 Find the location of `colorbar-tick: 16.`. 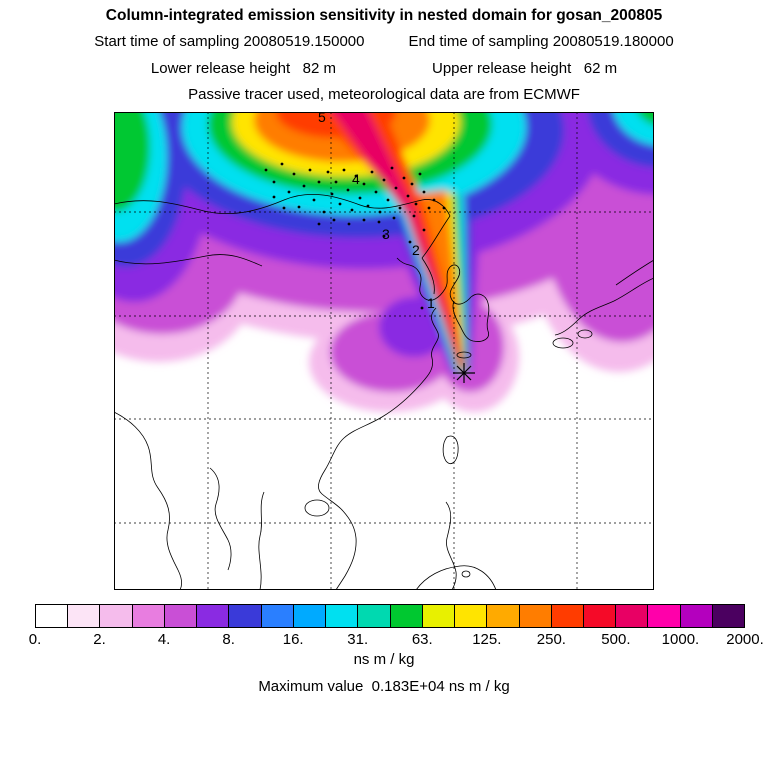

colorbar-tick: 16. is located at coordinates (293, 639).